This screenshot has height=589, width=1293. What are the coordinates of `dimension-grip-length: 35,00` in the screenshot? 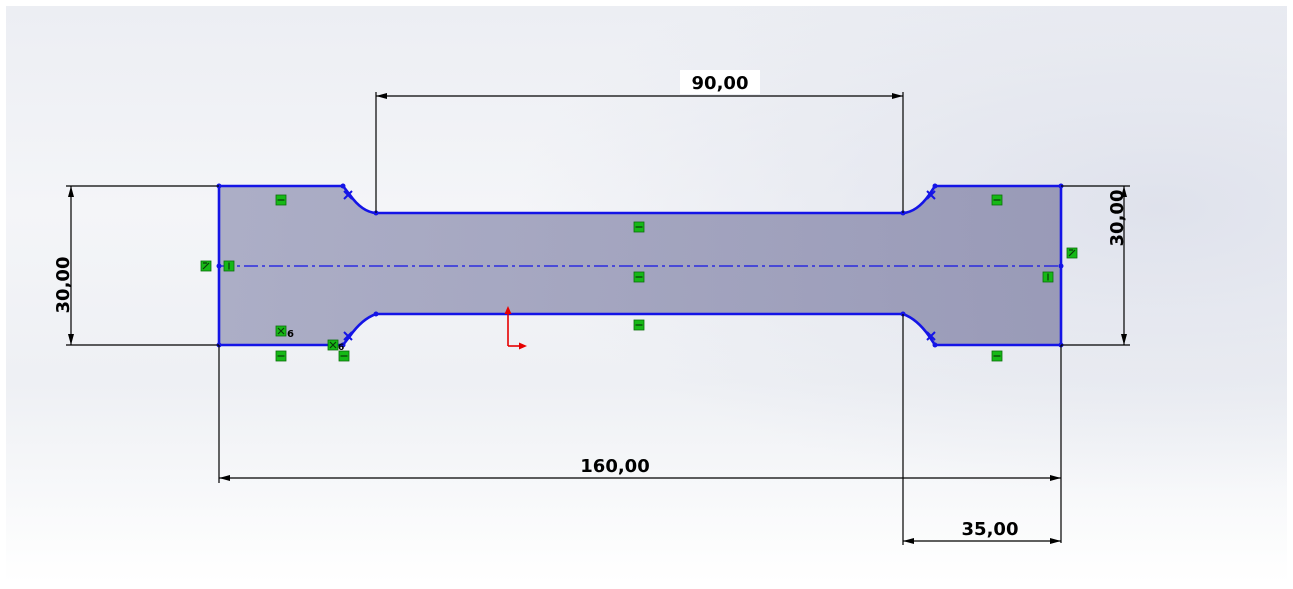 It's located at (981, 429).